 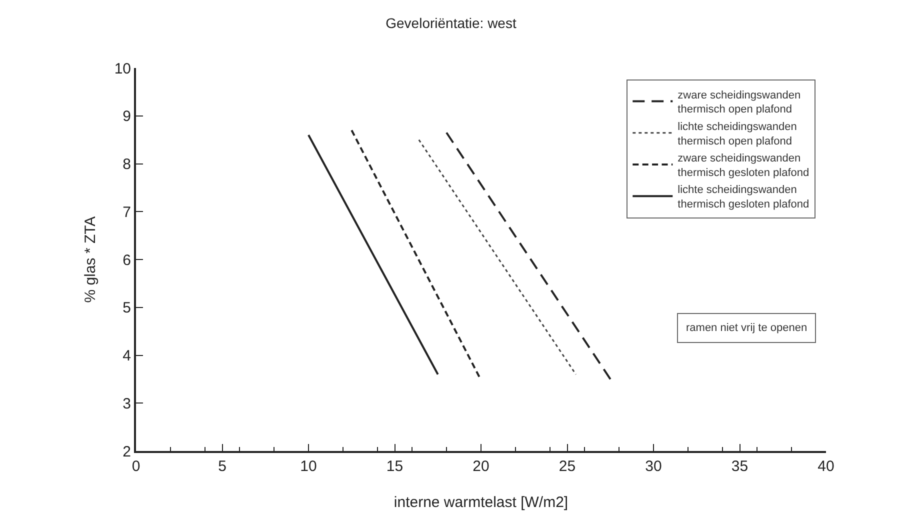 I want to click on x-tick-label: 5, so click(x=222, y=466).